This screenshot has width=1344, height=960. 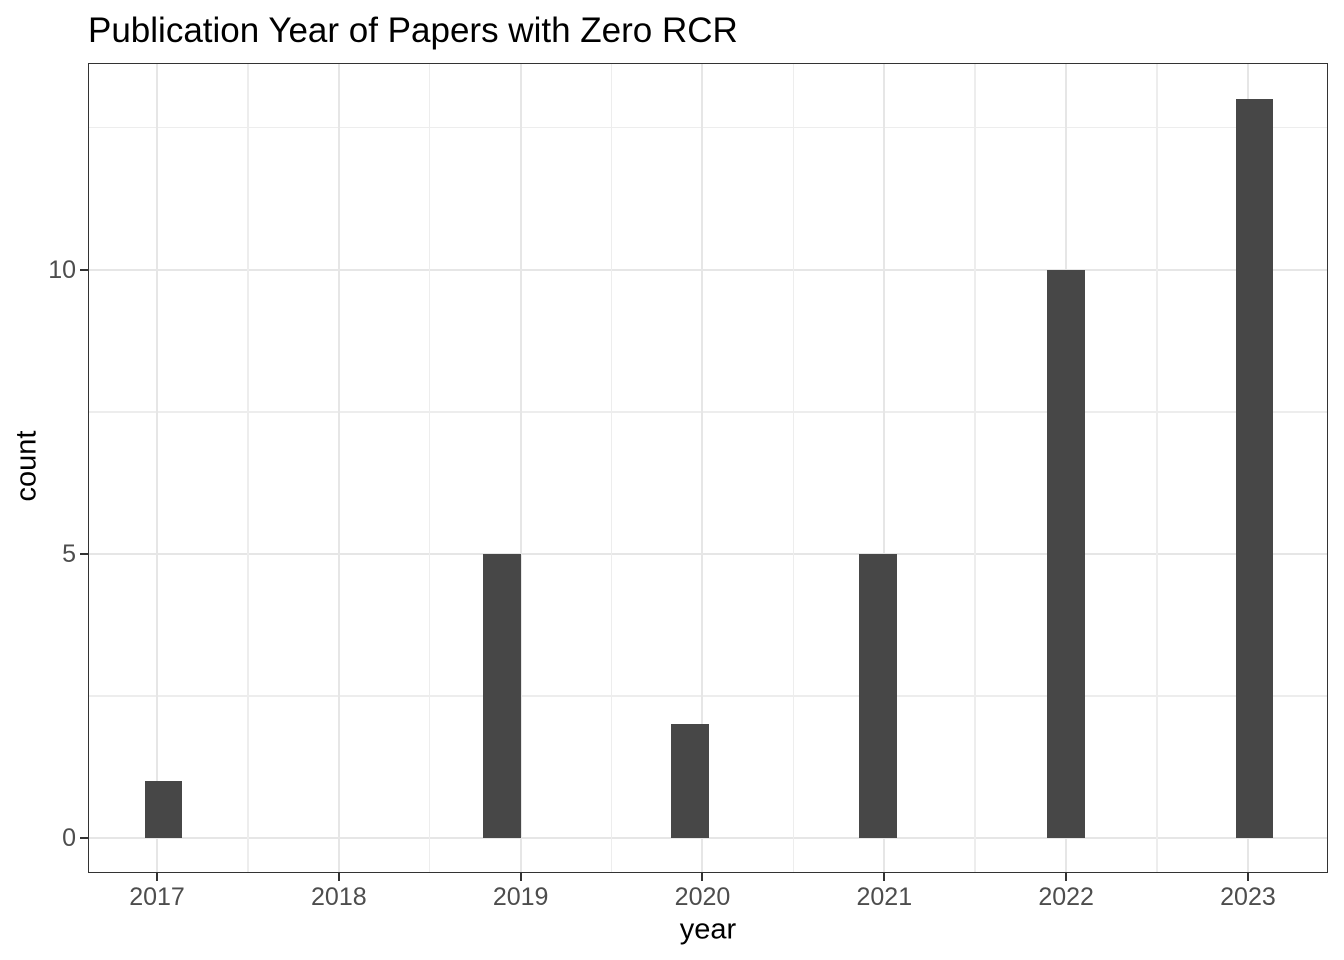 What do you see at coordinates (62, 269) in the screenshot?
I see `y-tick-label: 10` at bounding box center [62, 269].